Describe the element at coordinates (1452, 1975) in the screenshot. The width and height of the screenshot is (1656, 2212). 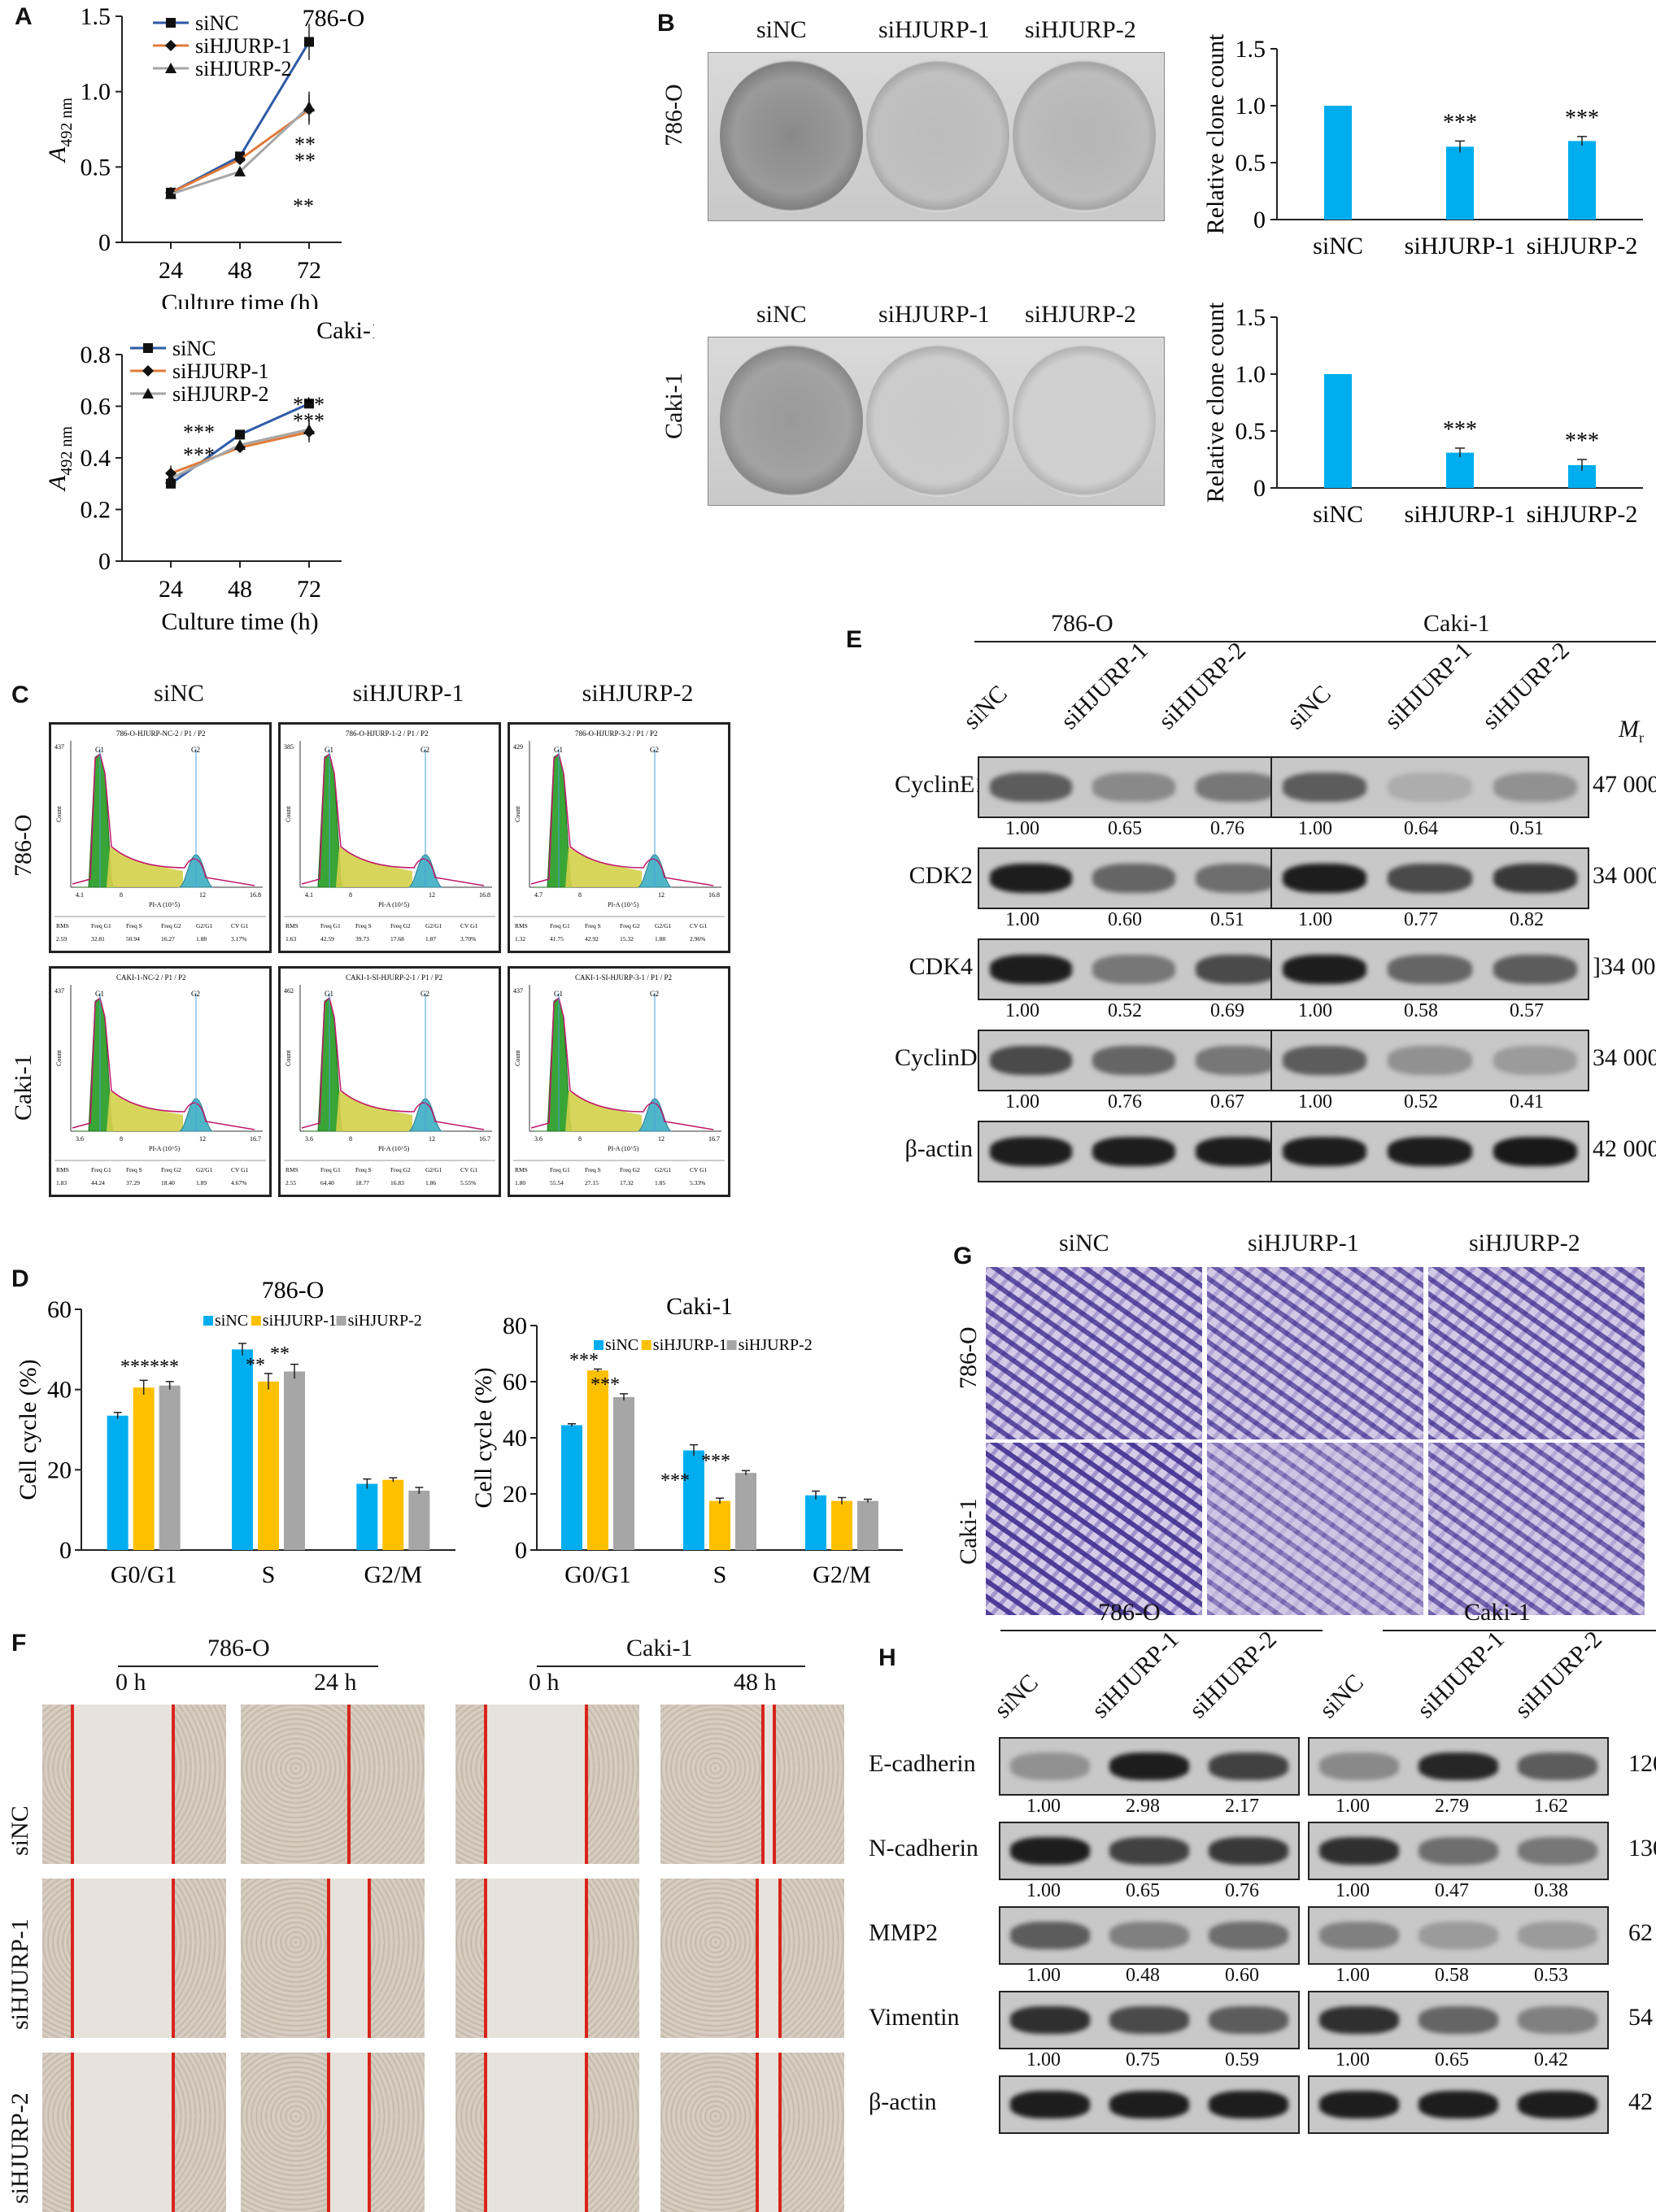
I see `quant-value: 0.58` at that location.